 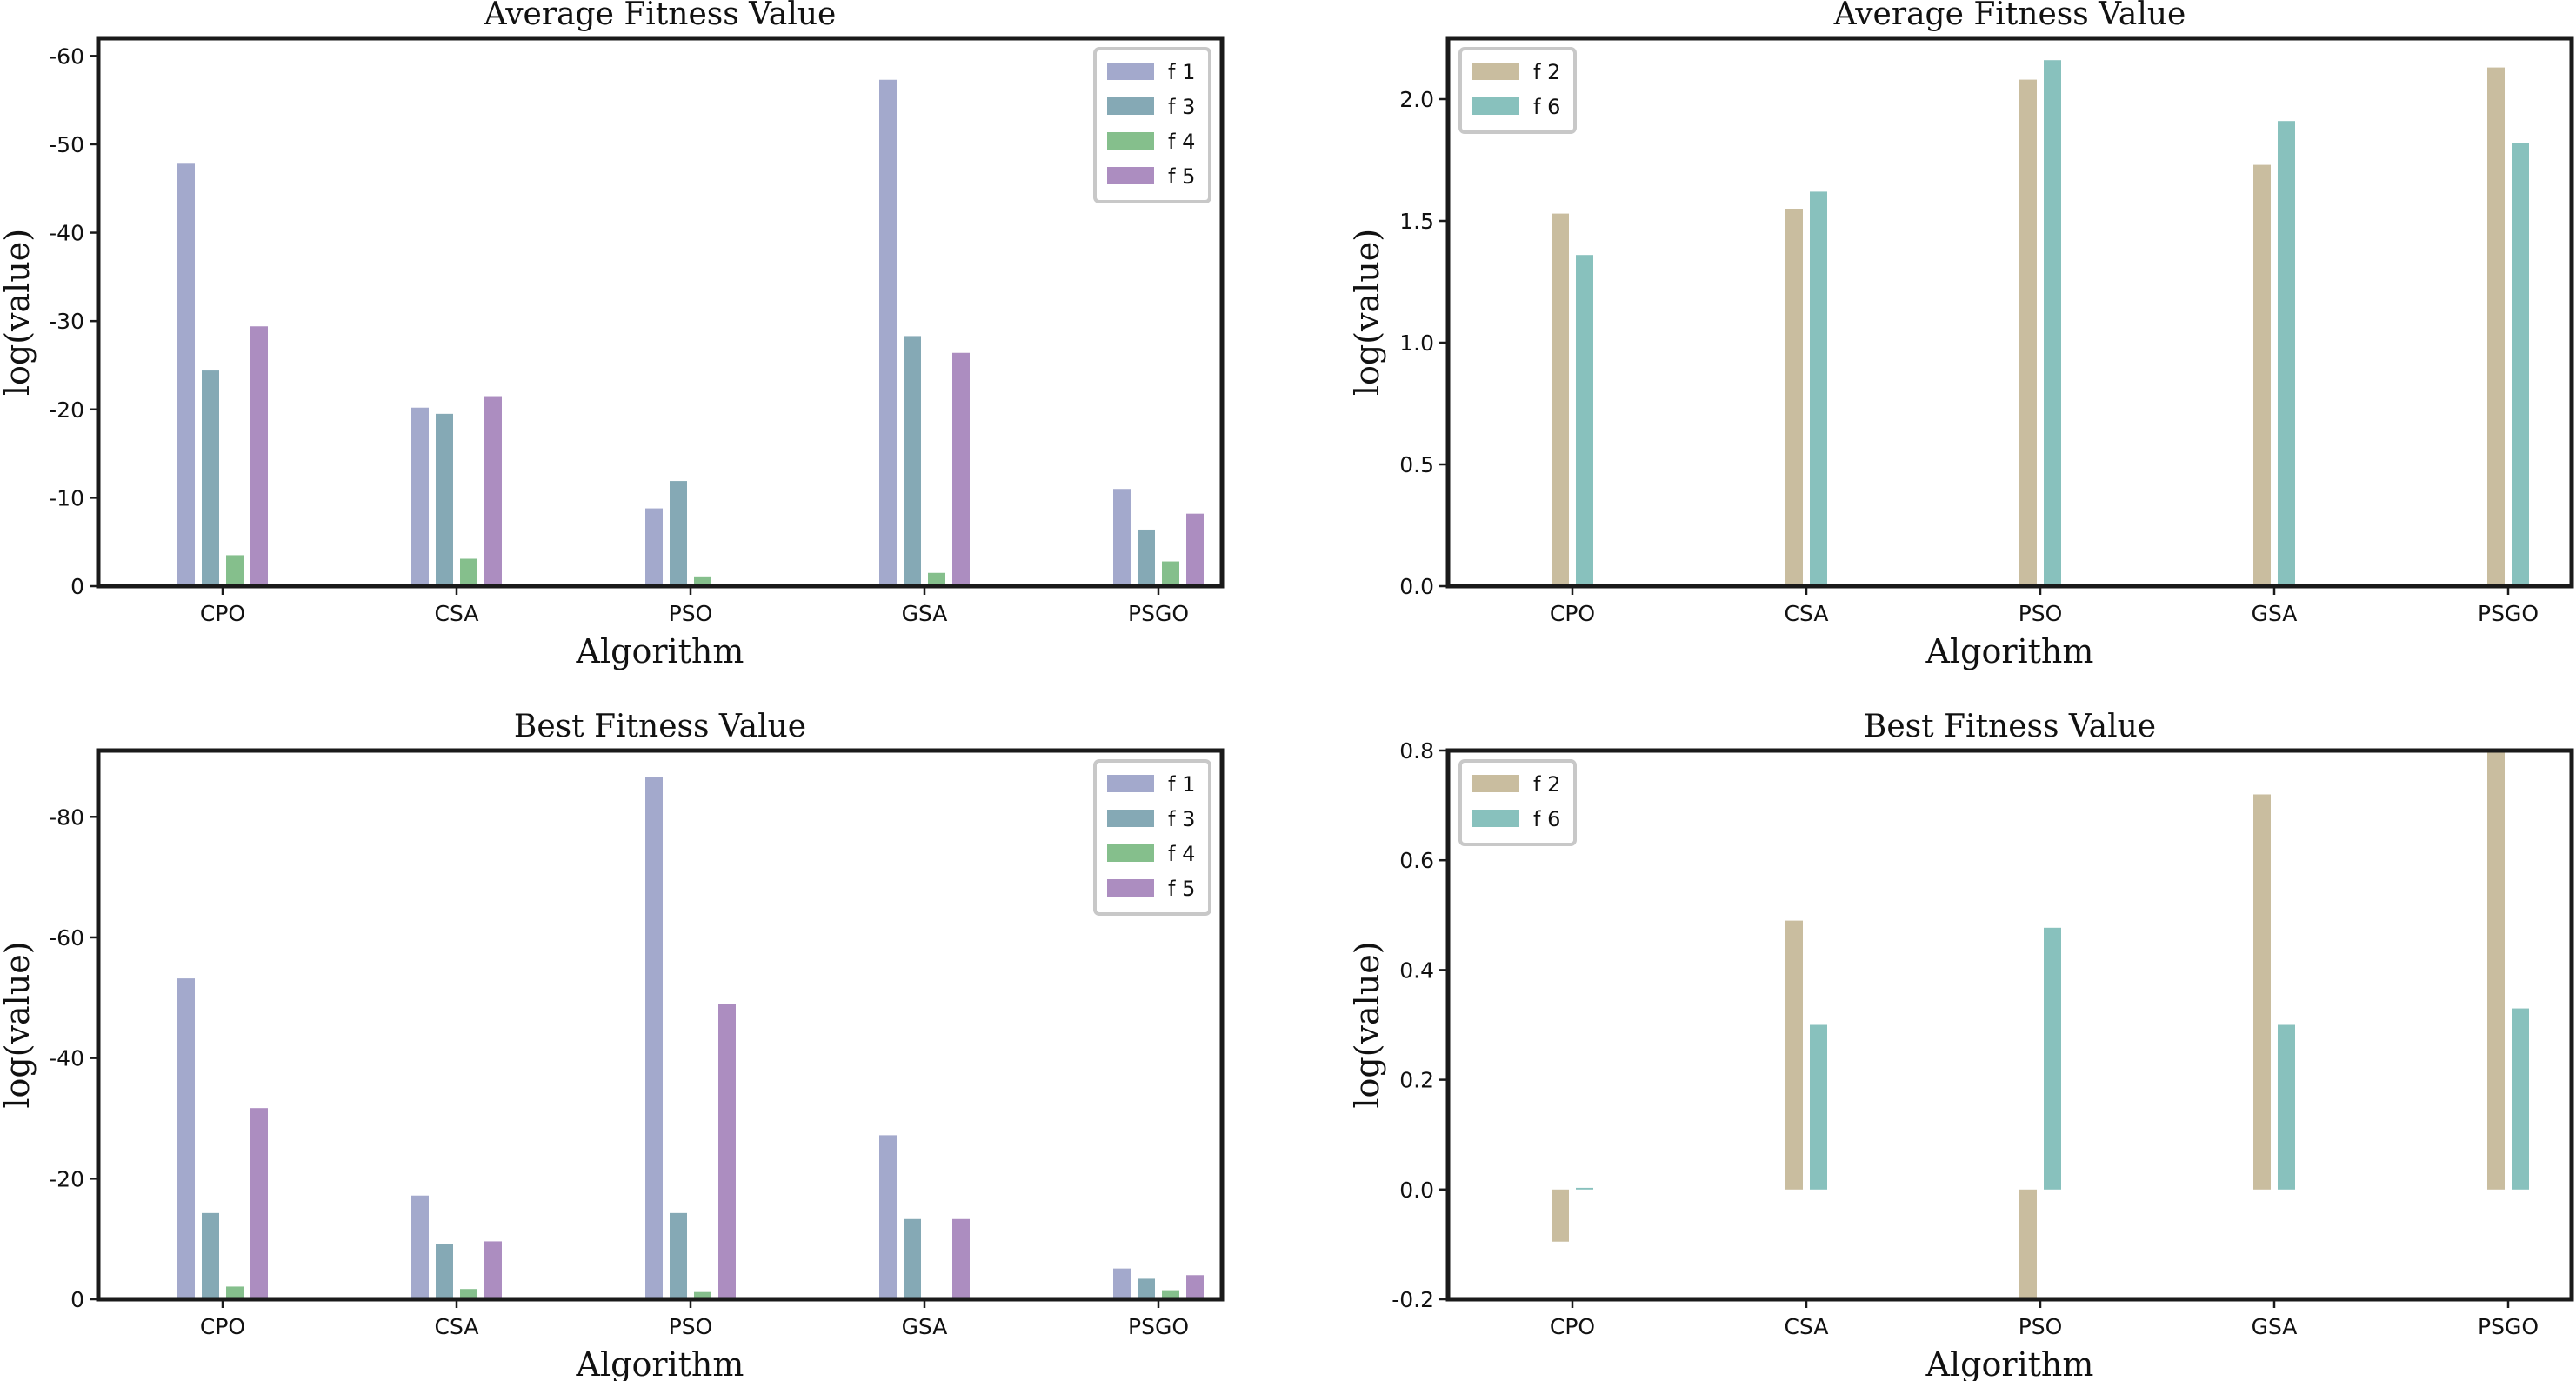 What do you see at coordinates (2010, 726) in the screenshot?
I see `chart-title: Best Fitness Value` at bounding box center [2010, 726].